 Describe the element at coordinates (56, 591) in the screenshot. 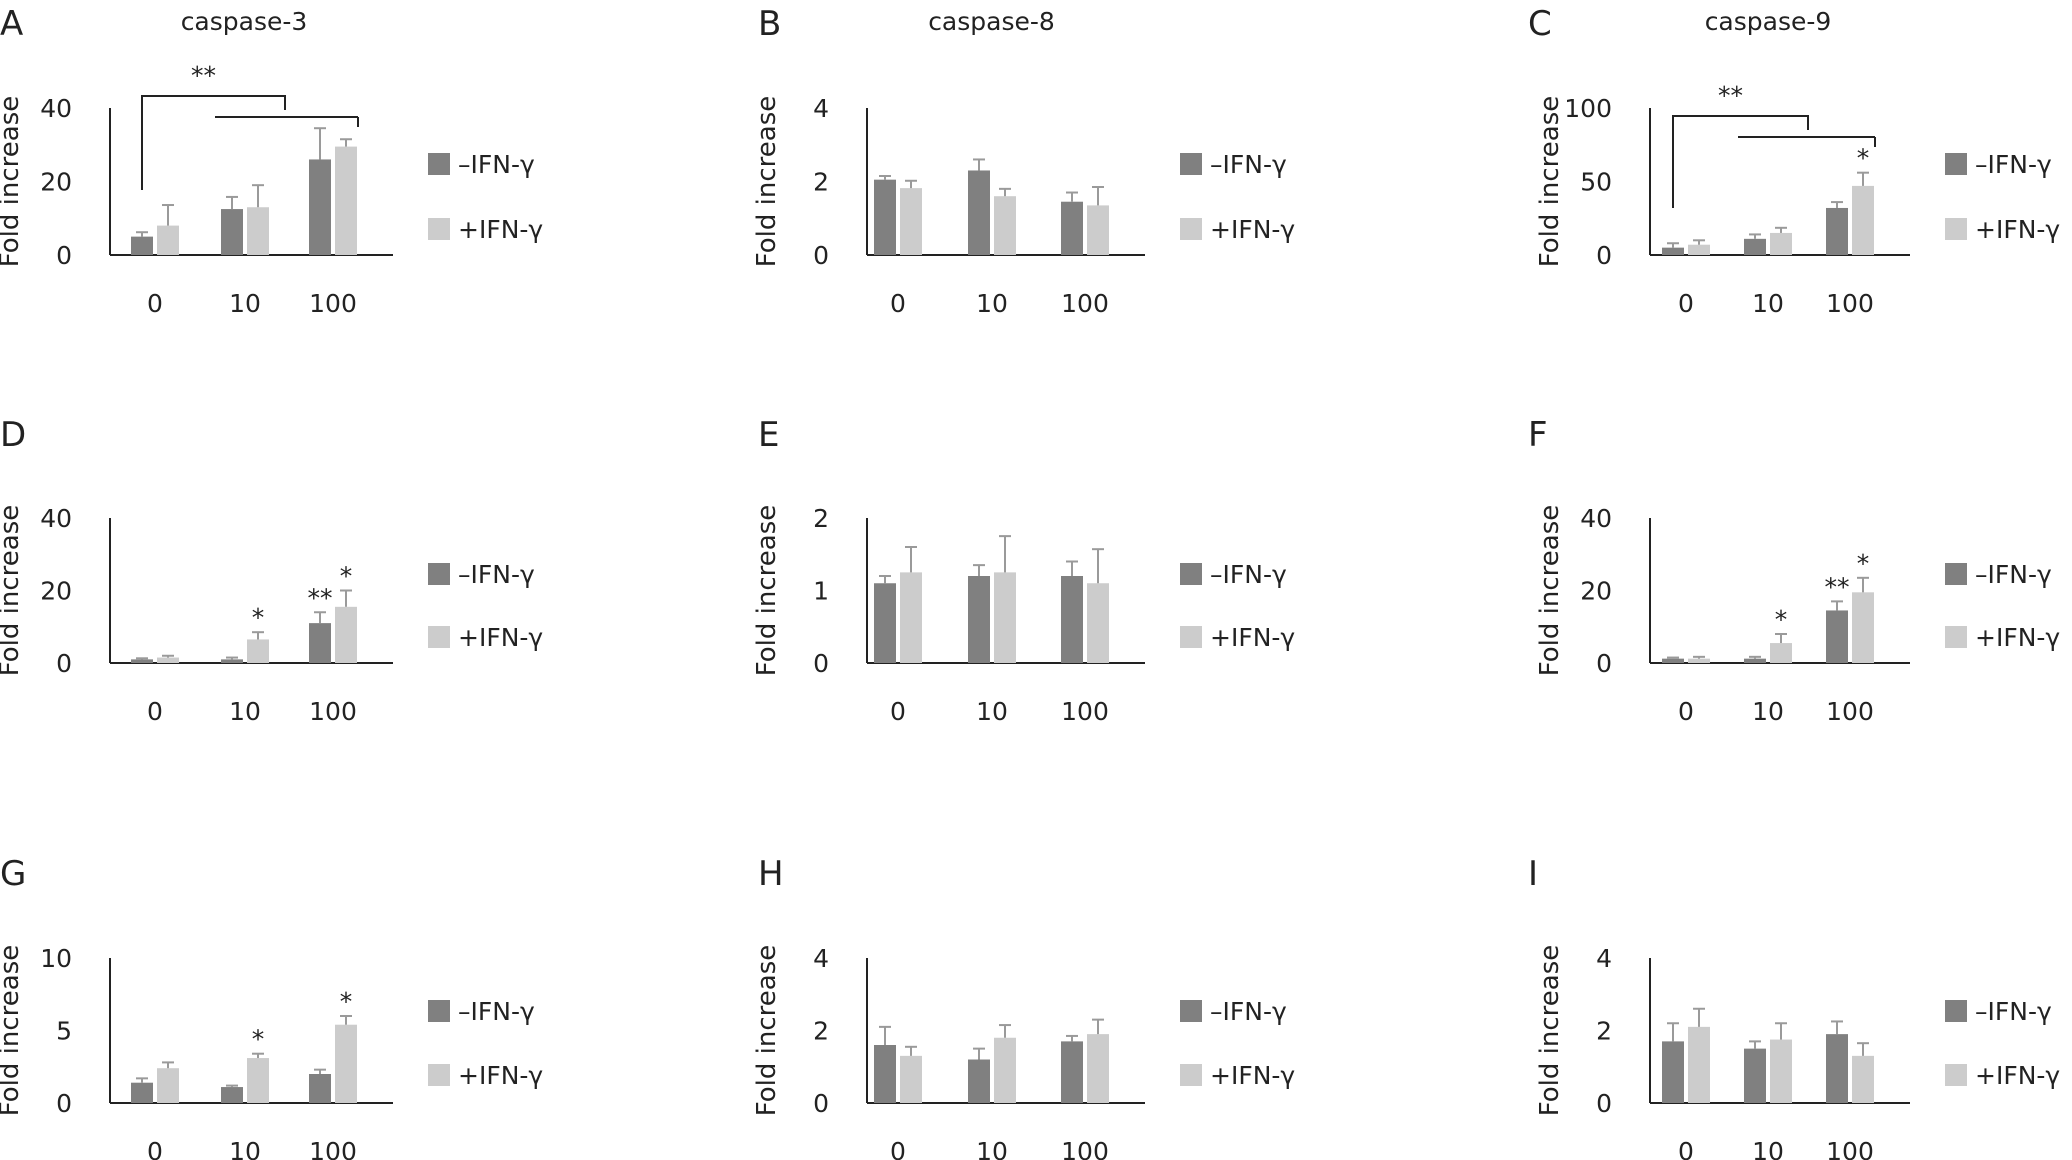

I see `y-tick-label: 20` at that location.